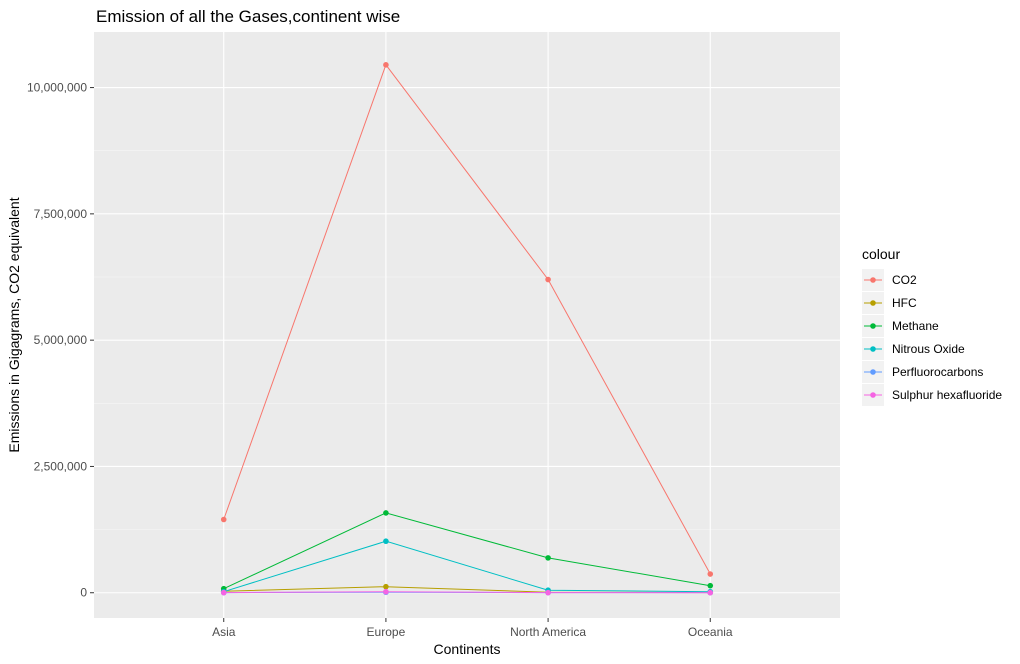 The height and width of the screenshot is (664, 1020). What do you see at coordinates (386, 541) in the screenshot?
I see `data-point-nitrous-oxide` at bounding box center [386, 541].